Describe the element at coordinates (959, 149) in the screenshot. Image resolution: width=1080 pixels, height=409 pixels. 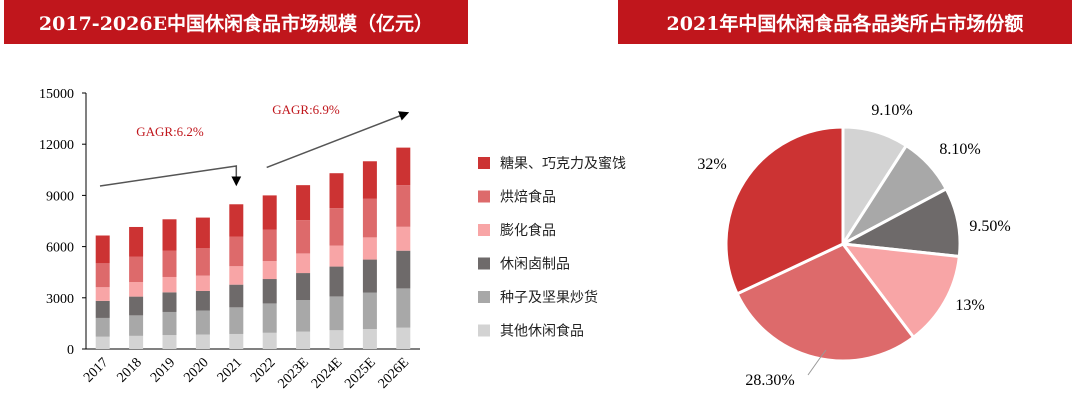
I see `pie-slice-label: 8.10%` at that location.